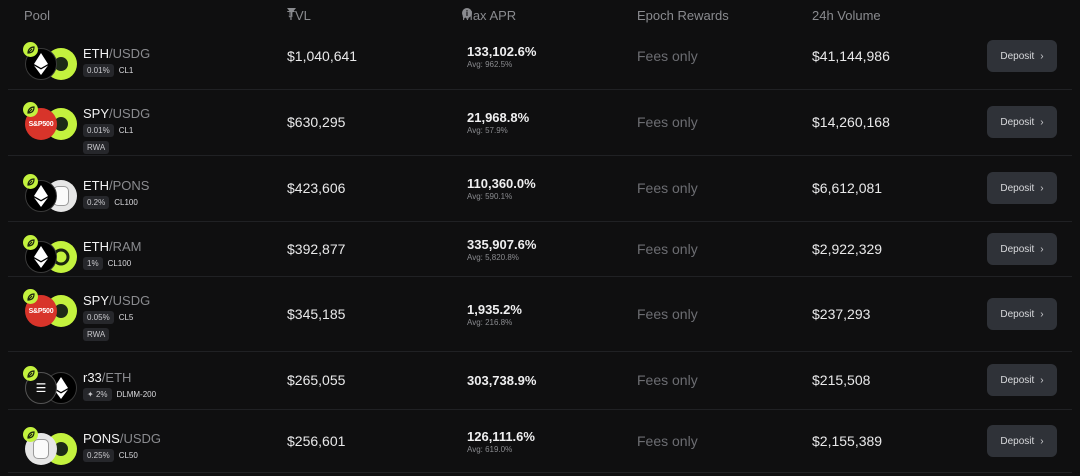 Image resolution: width=1080 pixels, height=476 pixels. Describe the element at coordinates (54, 386) in the screenshot. I see `pool-token-icons: ☰` at that location.